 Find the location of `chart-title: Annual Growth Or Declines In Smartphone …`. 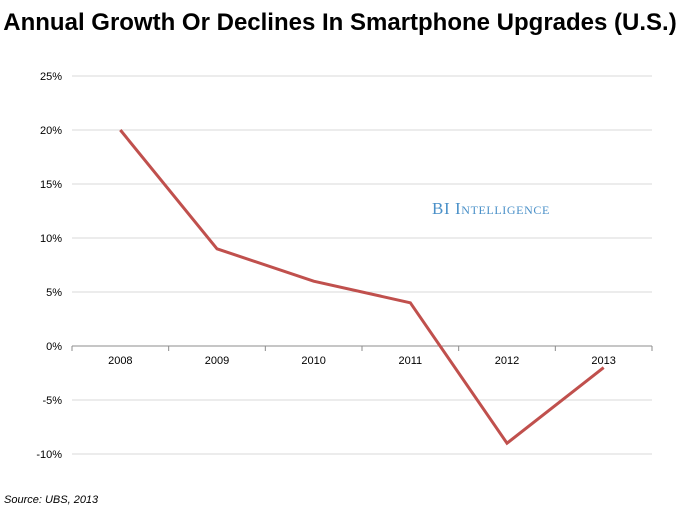

chart-title: Annual Growth Or Declines In Smartphone … is located at coordinates (340, 22).